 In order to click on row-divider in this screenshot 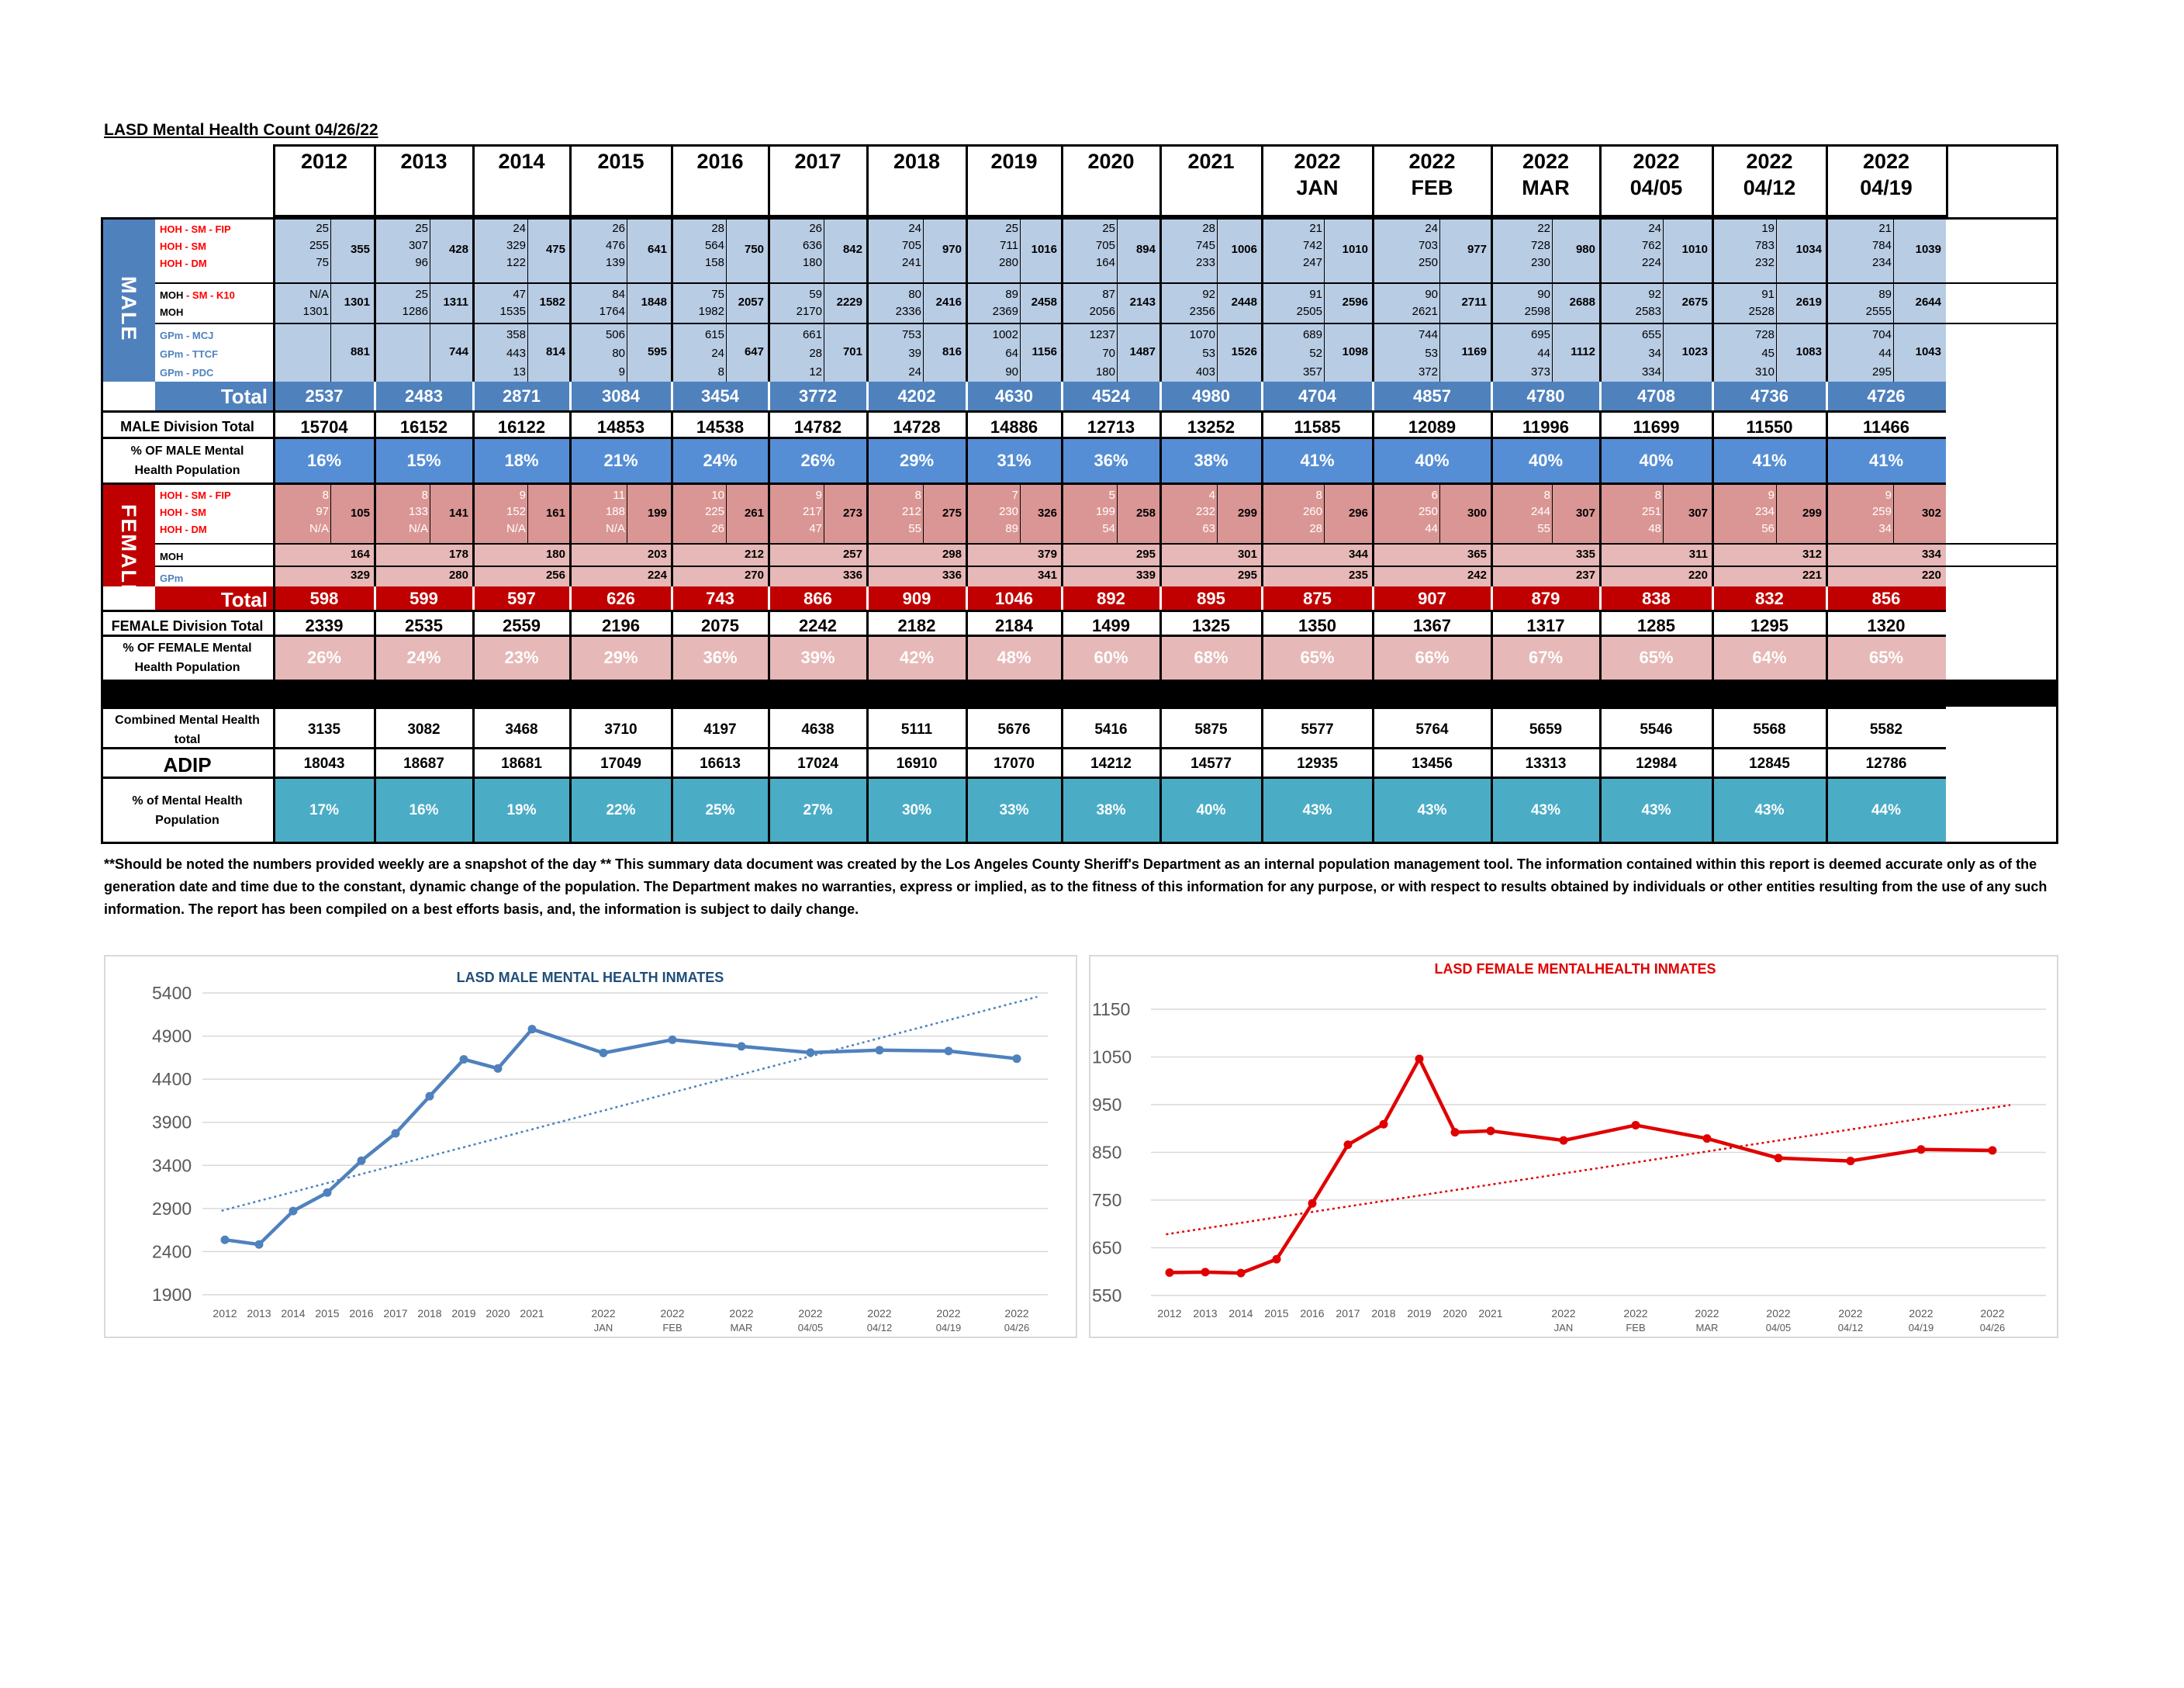, I will do `click(1106, 566)`.